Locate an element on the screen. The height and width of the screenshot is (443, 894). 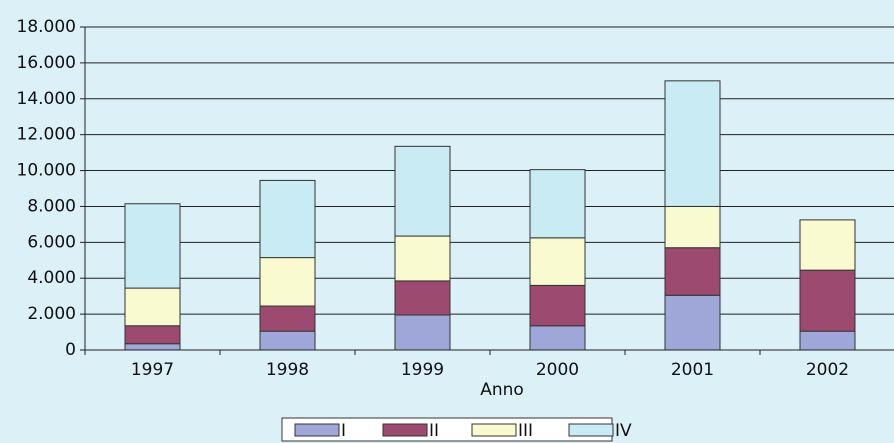
legend-label: I is located at coordinates (343, 431).